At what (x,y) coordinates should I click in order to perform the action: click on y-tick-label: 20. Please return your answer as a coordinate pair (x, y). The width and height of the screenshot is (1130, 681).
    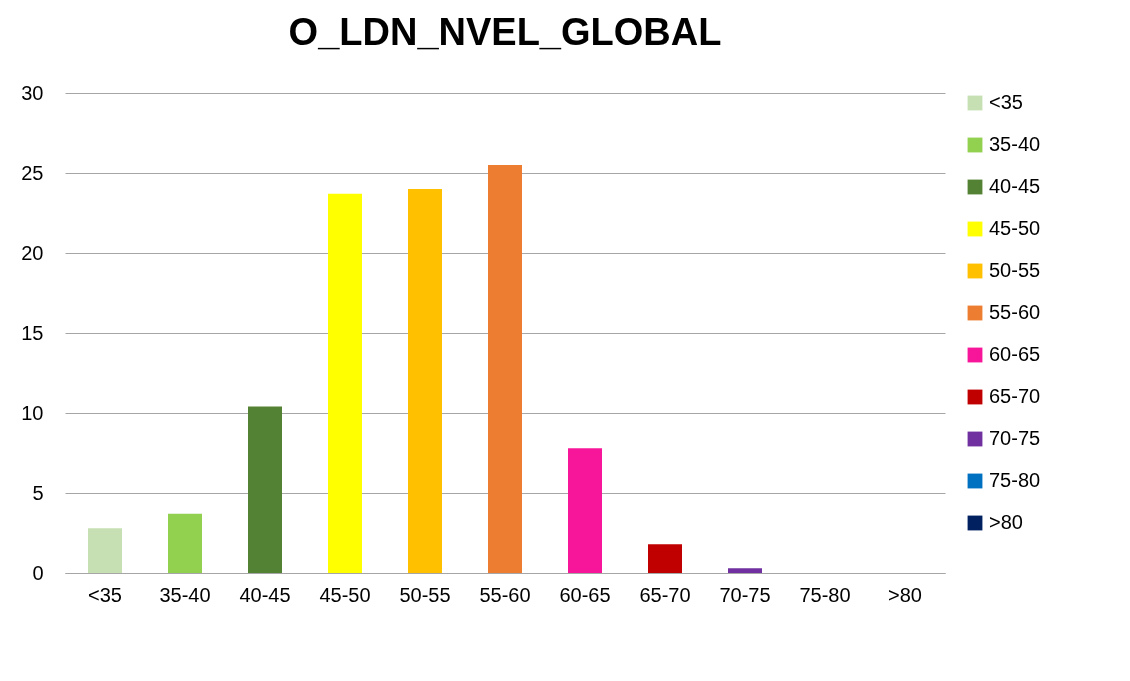
    Looking at the image, I should click on (32, 252).